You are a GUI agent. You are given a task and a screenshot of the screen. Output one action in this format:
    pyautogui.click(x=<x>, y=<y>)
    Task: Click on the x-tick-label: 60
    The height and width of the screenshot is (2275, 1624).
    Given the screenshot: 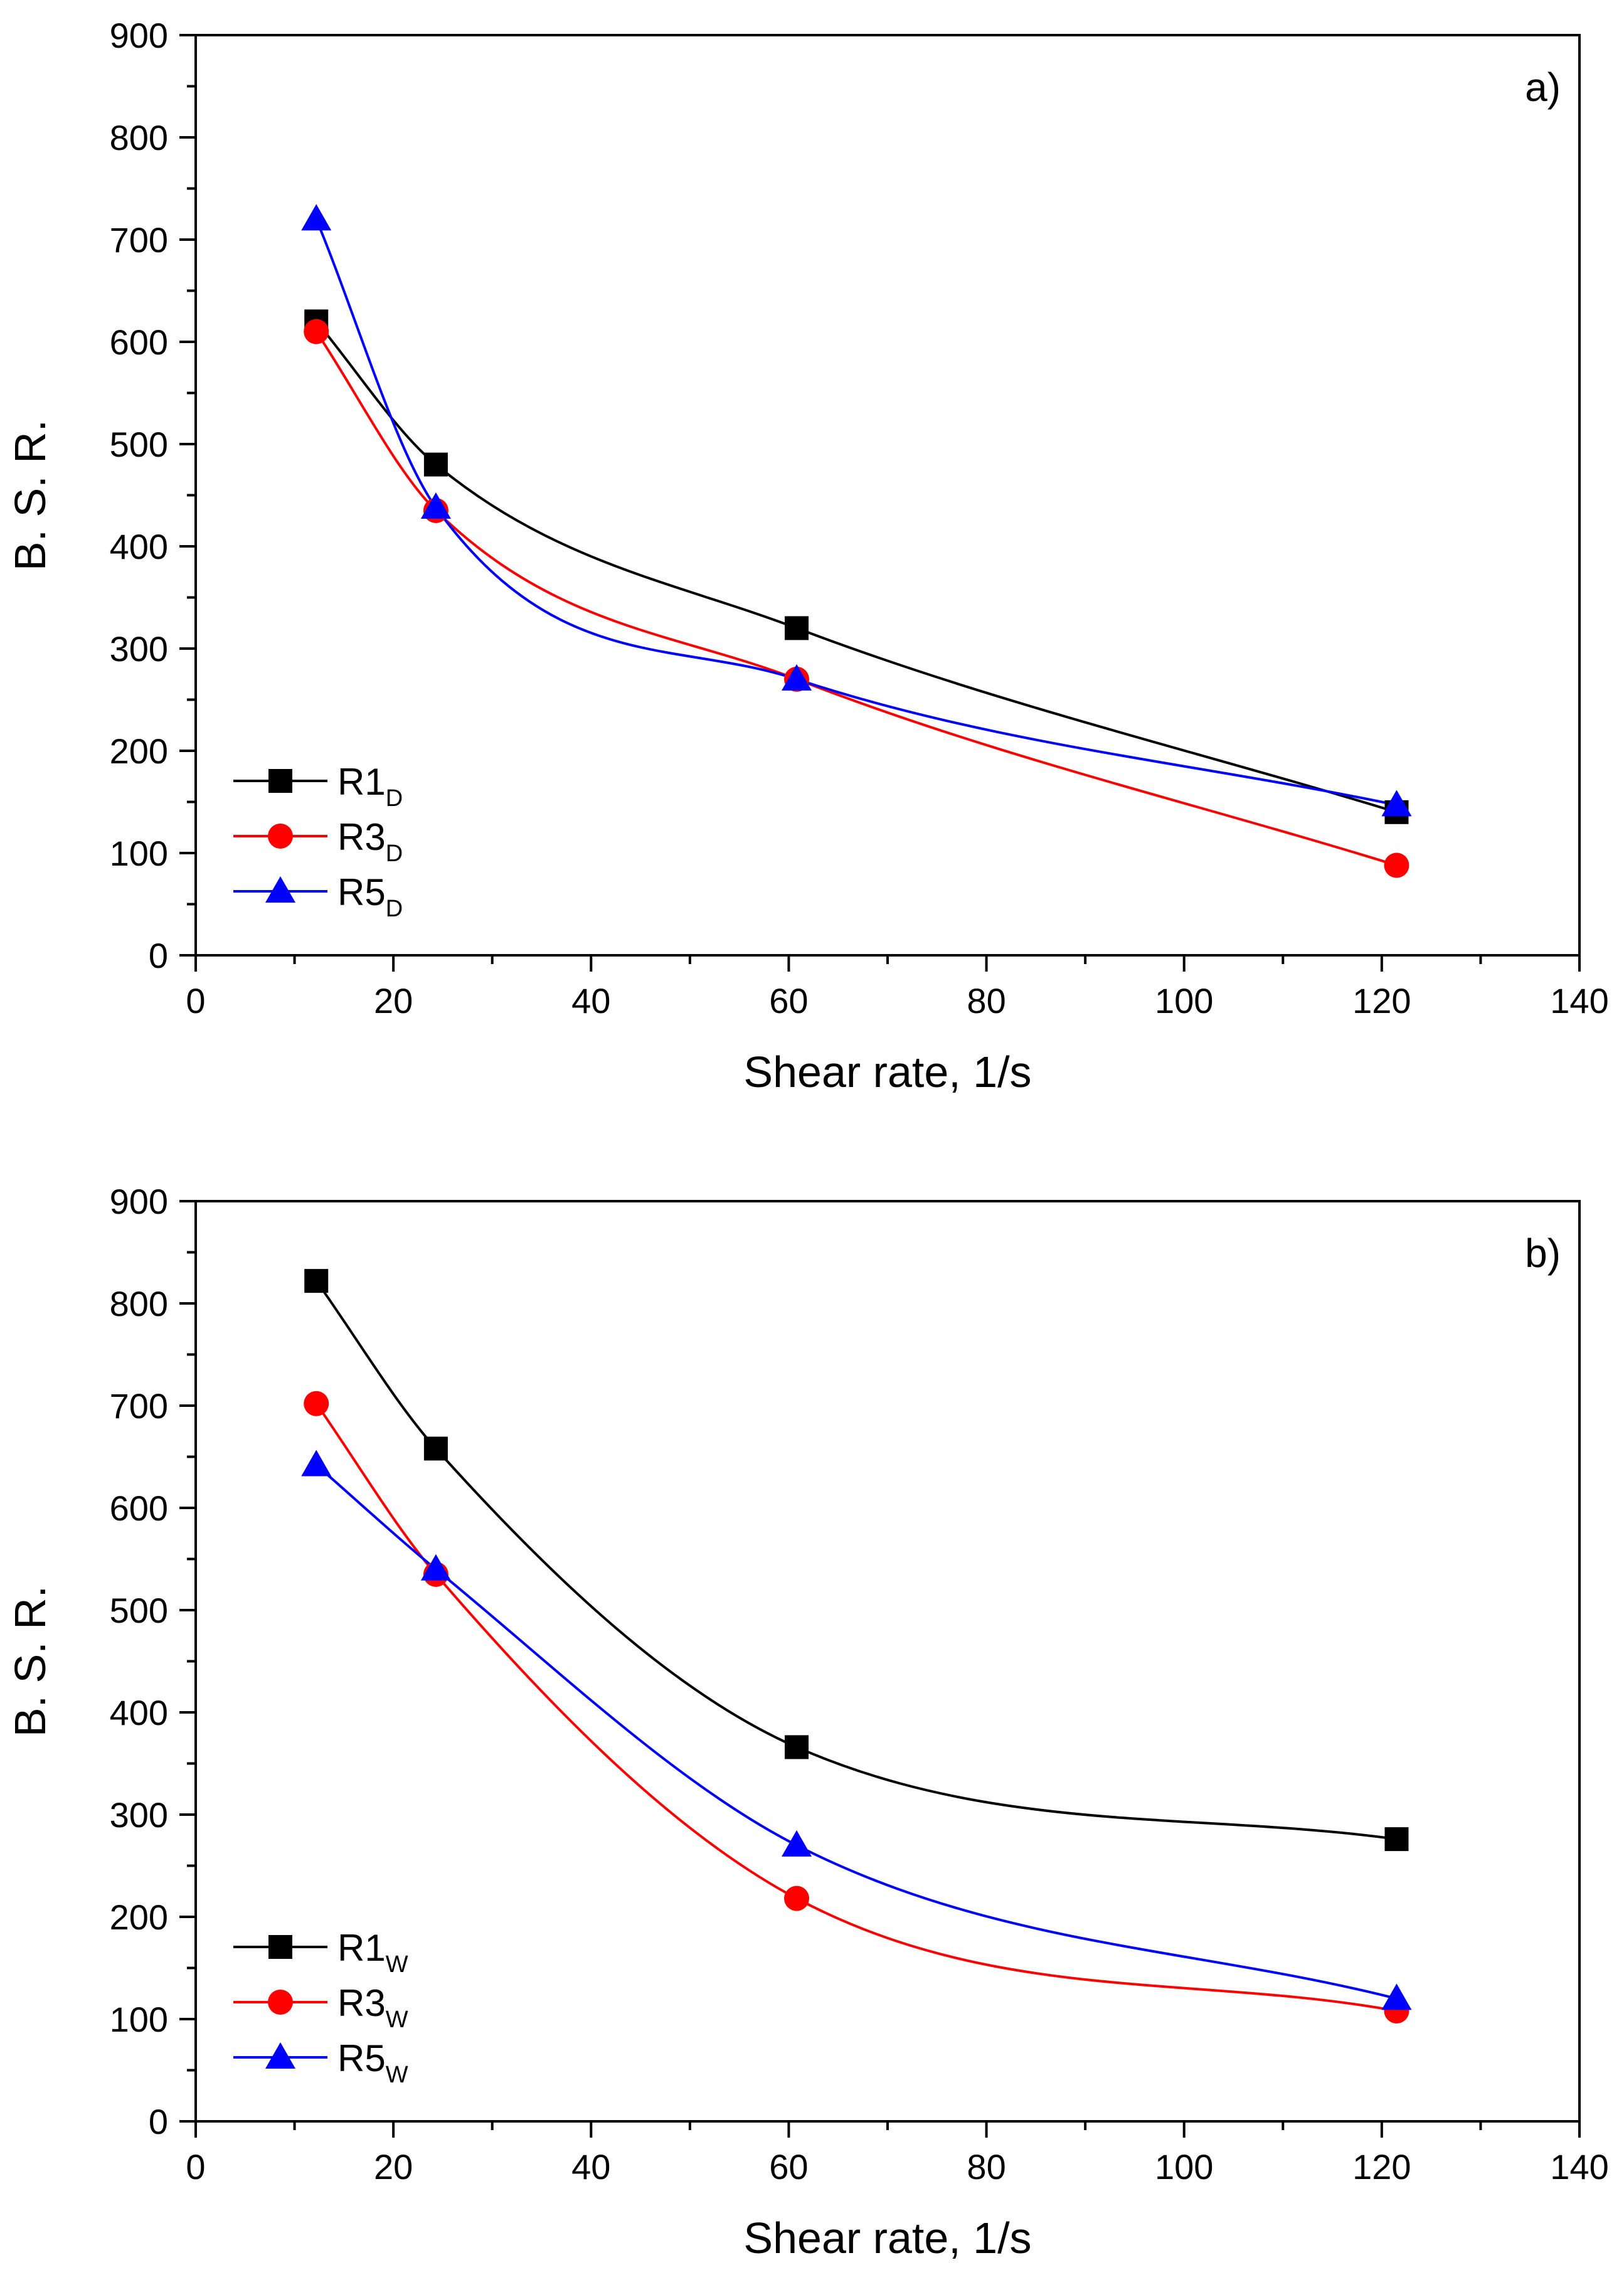 What is the action you would take?
    pyautogui.click(x=788, y=1001)
    